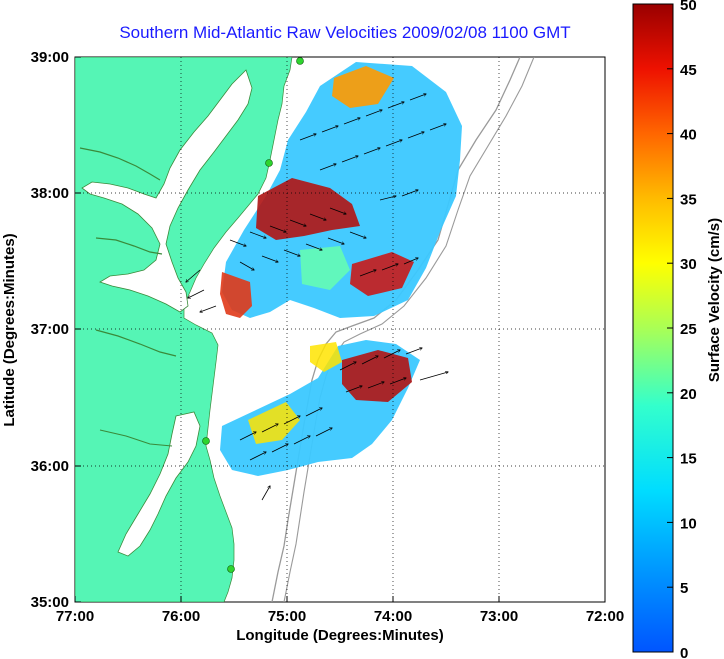 Image resolution: width=724 pixels, height=659 pixels. I want to click on y-tick-label: 38:00, so click(50, 193).